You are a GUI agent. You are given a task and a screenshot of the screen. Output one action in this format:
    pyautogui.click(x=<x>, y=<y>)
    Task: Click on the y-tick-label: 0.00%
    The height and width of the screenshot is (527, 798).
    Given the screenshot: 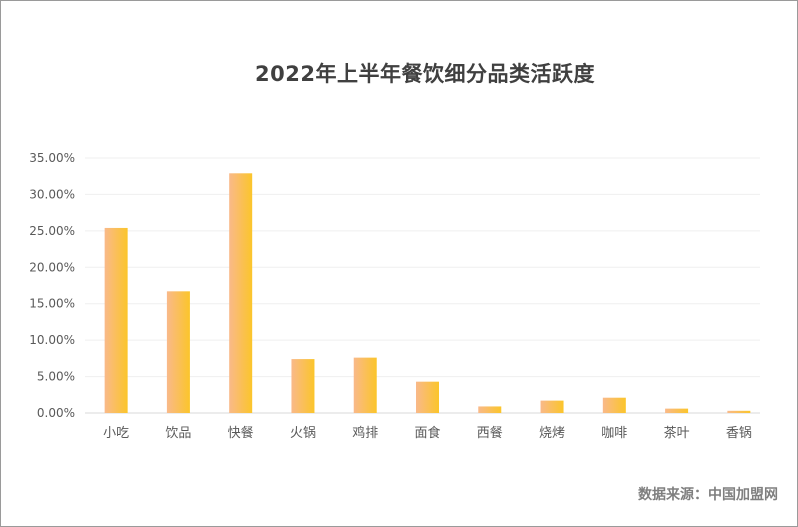 What is the action you would take?
    pyautogui.click(x=56, y=413)
    